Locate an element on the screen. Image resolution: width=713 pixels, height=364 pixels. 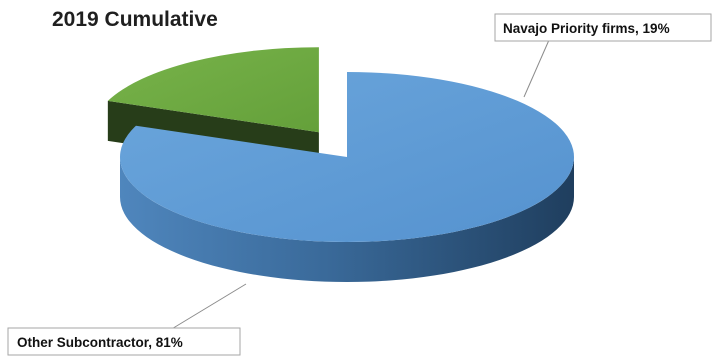
chart-title: 2019 Cumulative is located at coordinates (135, 19).